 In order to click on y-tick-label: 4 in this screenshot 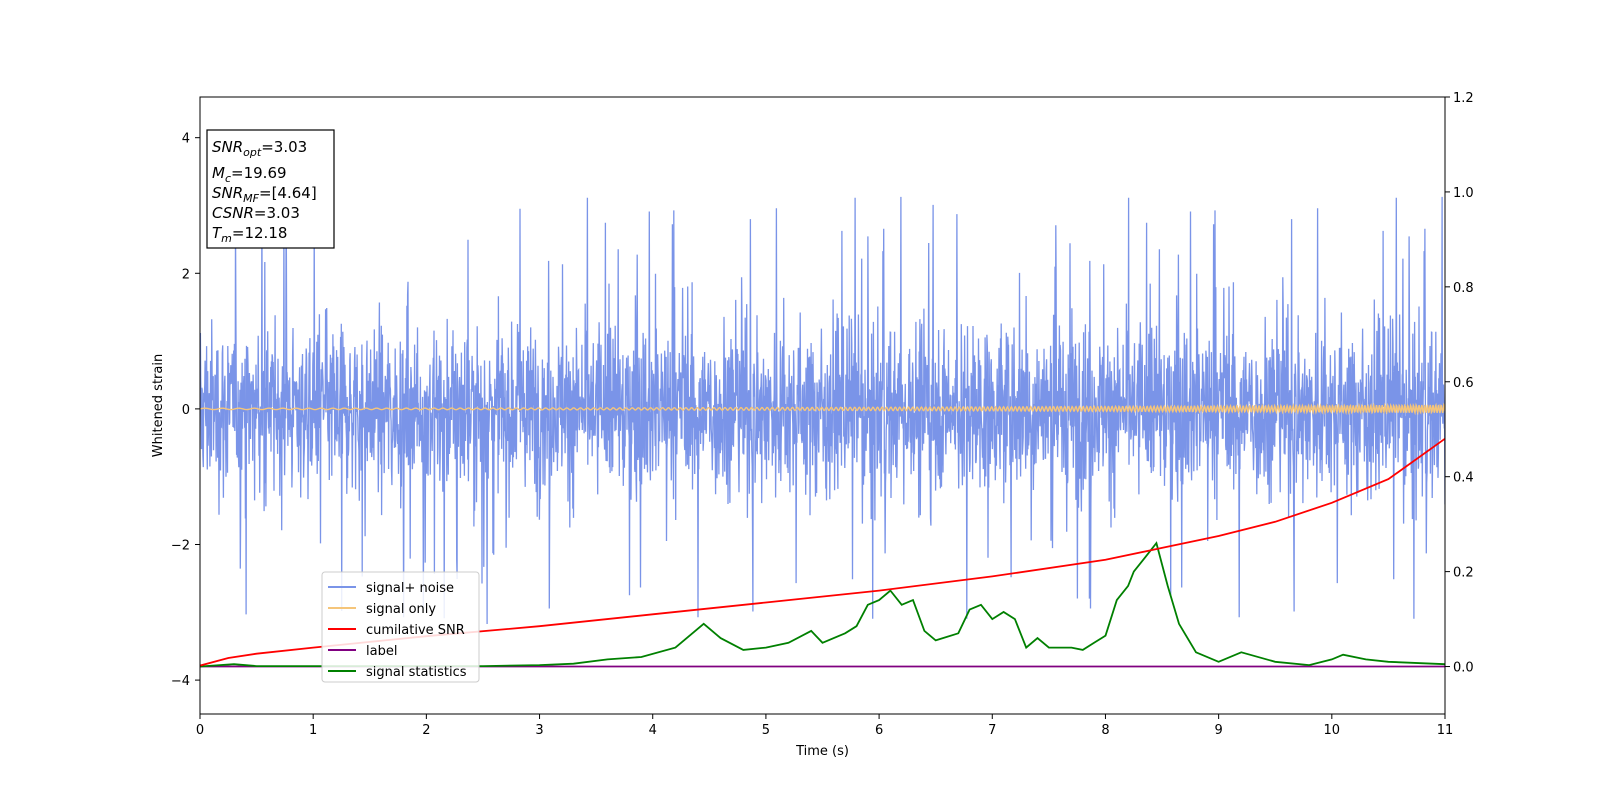, I will do `click(186, 139)`.